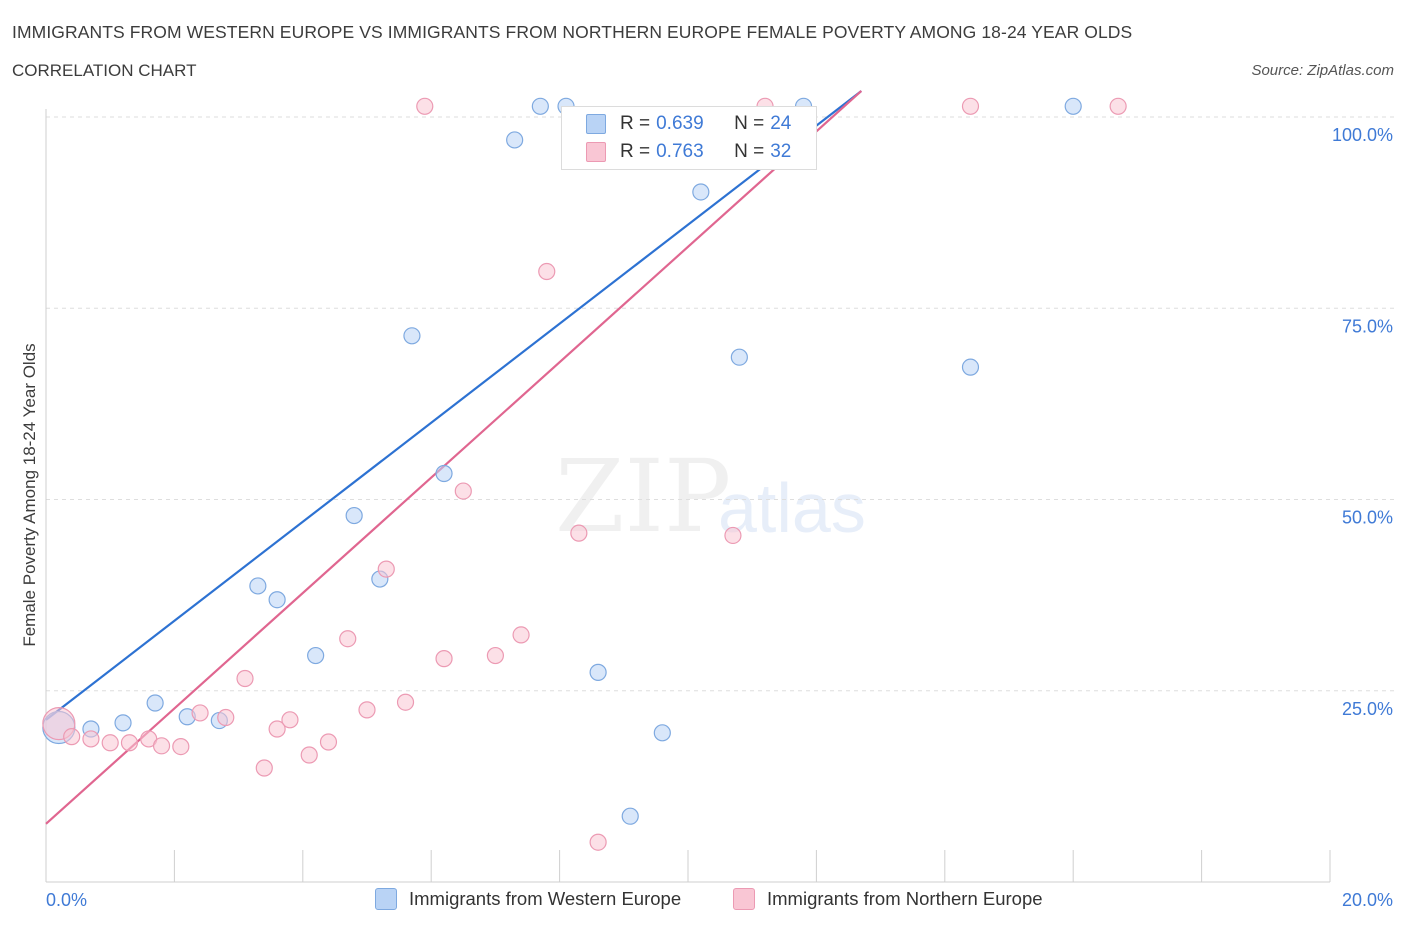  What do you see at coordinates (29, 495) in the screenshot?
I see `y-axis-label: Female Poverty Among 18-24 Year Olds` at bounding box center [29, 495].